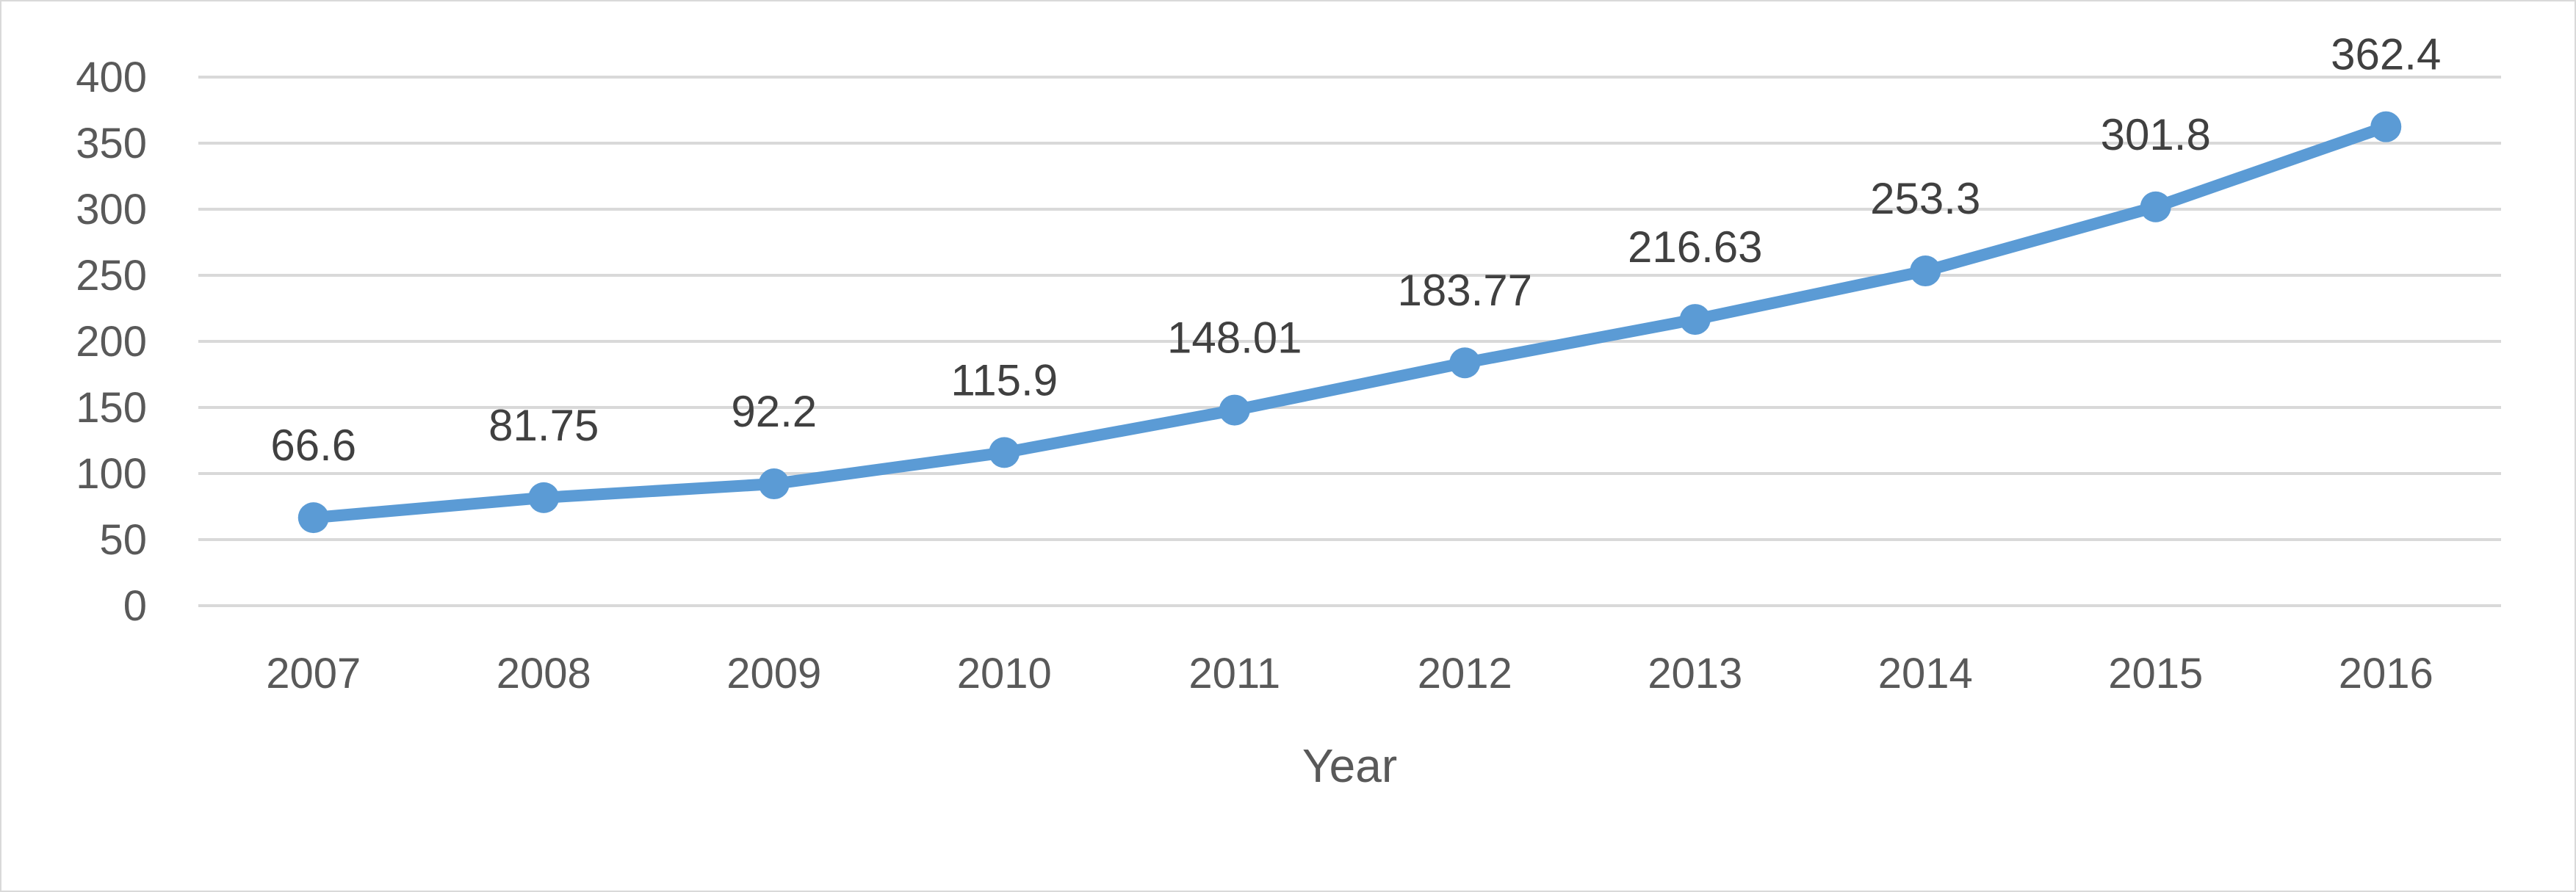  What do you see at coordinates (544, 674) in the screenshot?
I see `x-tick-label: 2008` at bounding box center [544, 674].